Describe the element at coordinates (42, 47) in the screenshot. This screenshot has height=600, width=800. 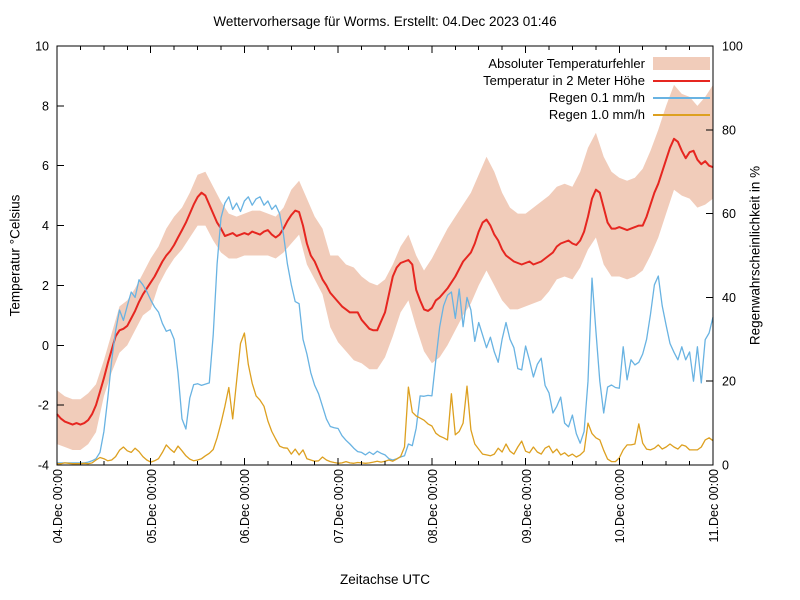
I see `y-left-tick-label: 10` at that location.